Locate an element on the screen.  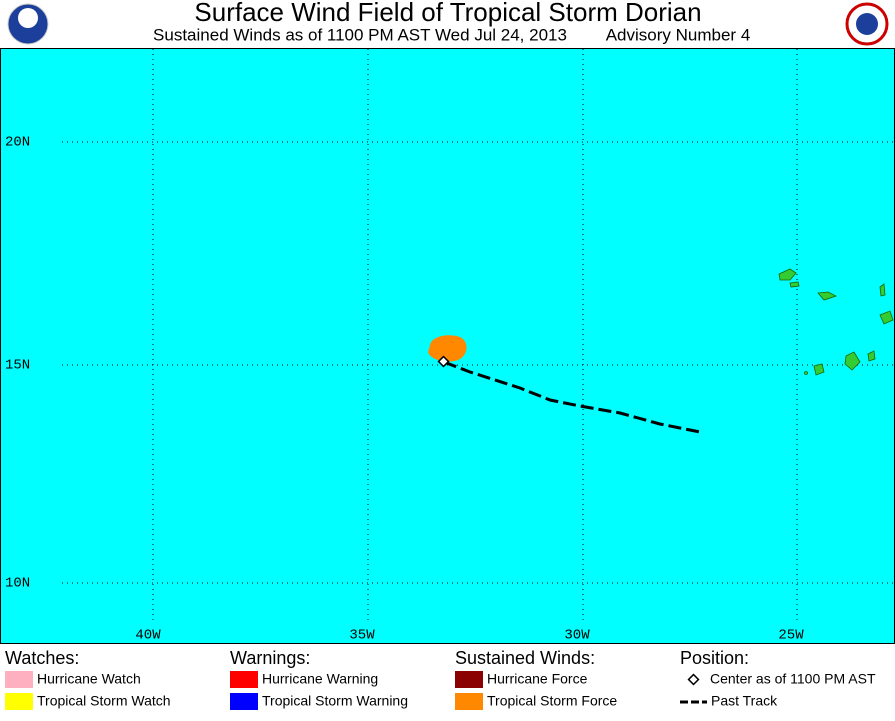
legend-title: Watches: is located at coordinates (42, 658).